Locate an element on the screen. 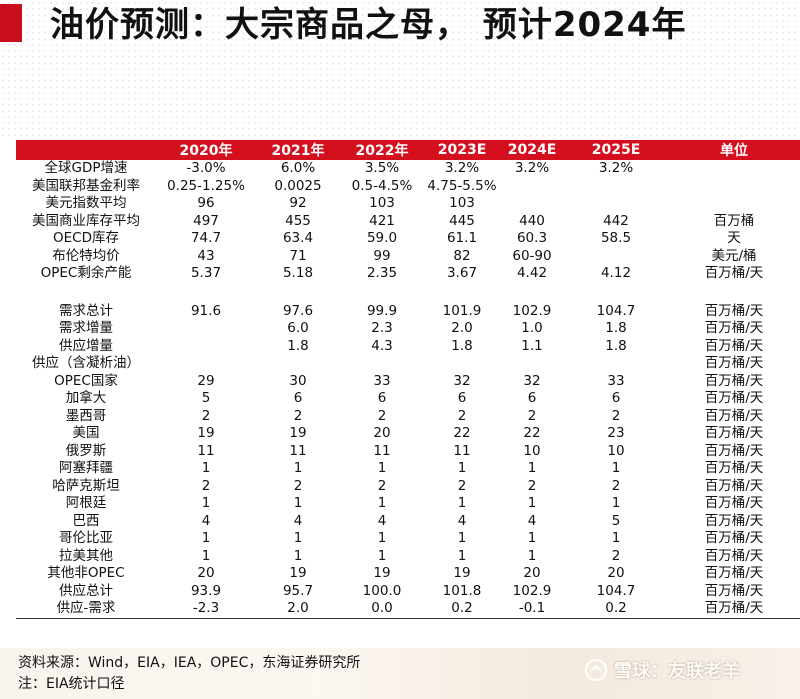 This screenshot has height=699, width=800. accent-tab is located at coordinates (11, 23).